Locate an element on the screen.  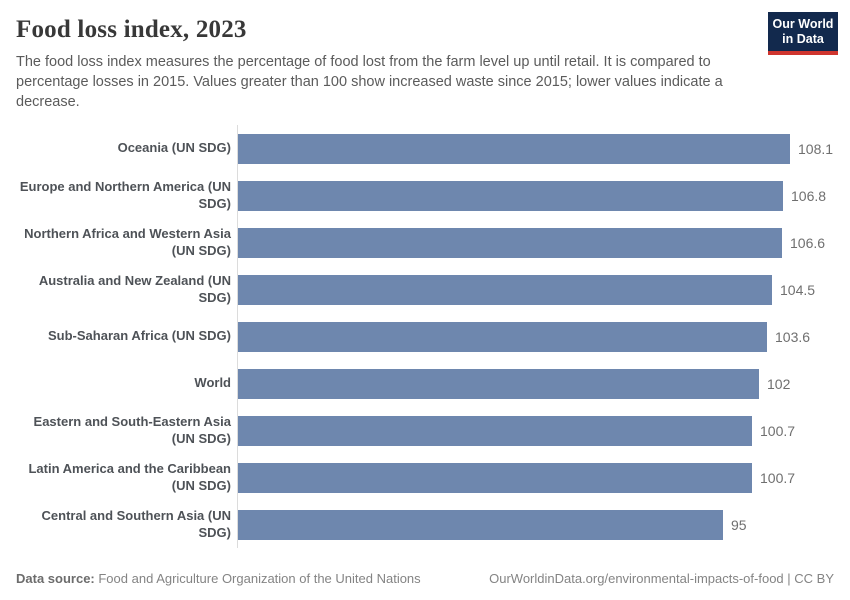
bar-track: 102 is located at coordinates (535, 383).